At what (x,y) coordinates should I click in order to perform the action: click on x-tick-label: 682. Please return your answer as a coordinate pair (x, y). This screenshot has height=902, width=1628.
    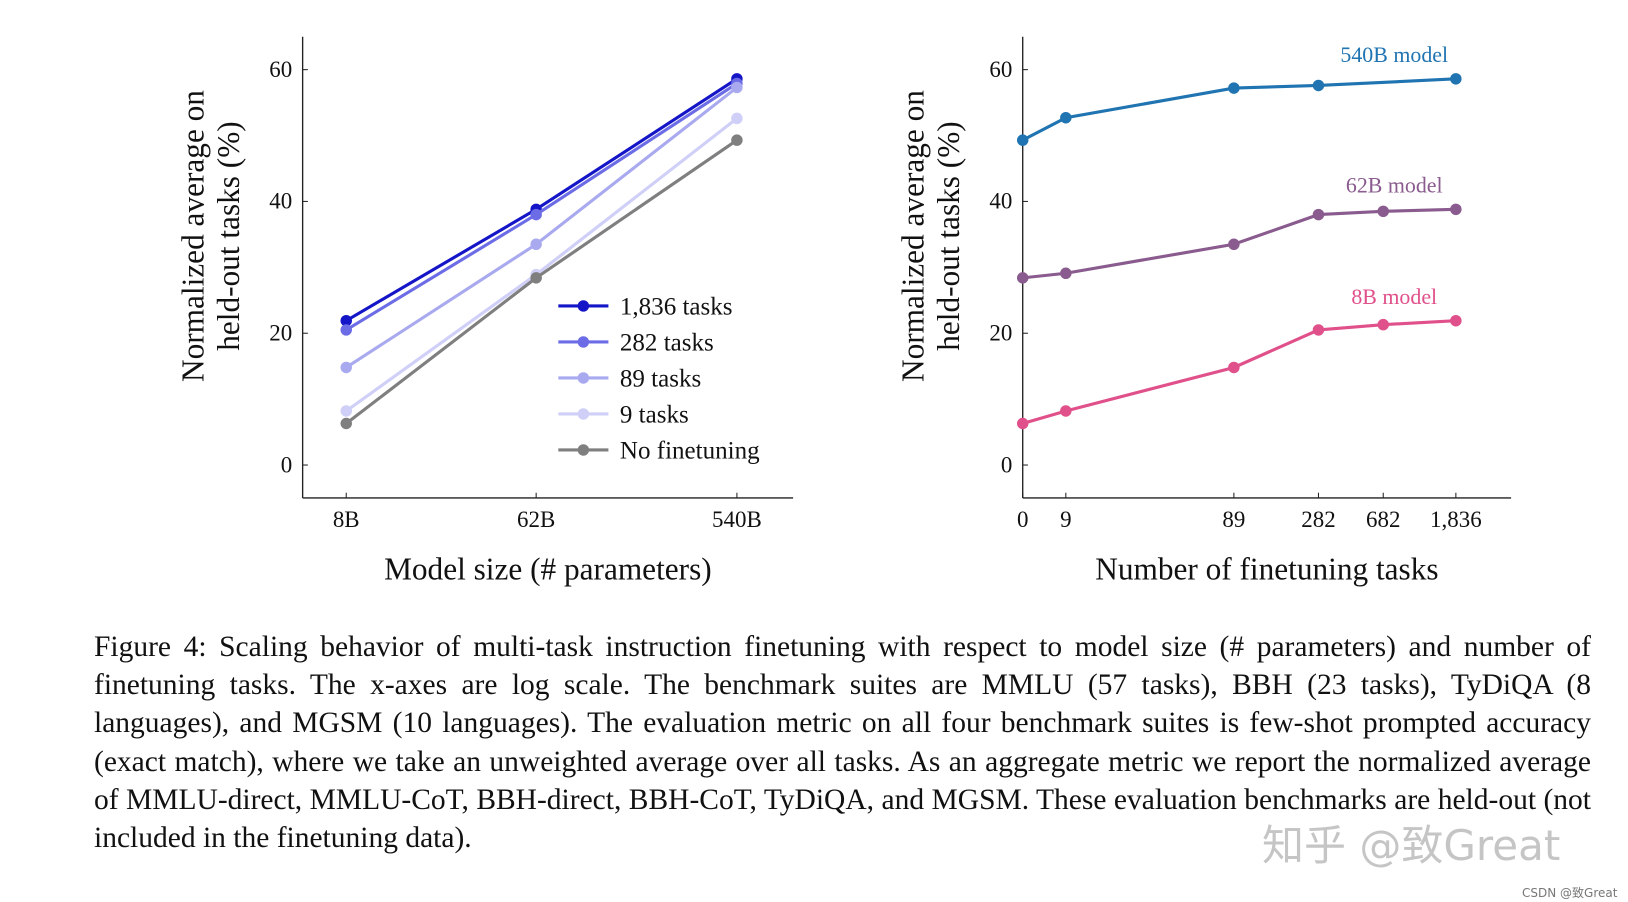
    Looking at the image, I should click on (1383, 519).